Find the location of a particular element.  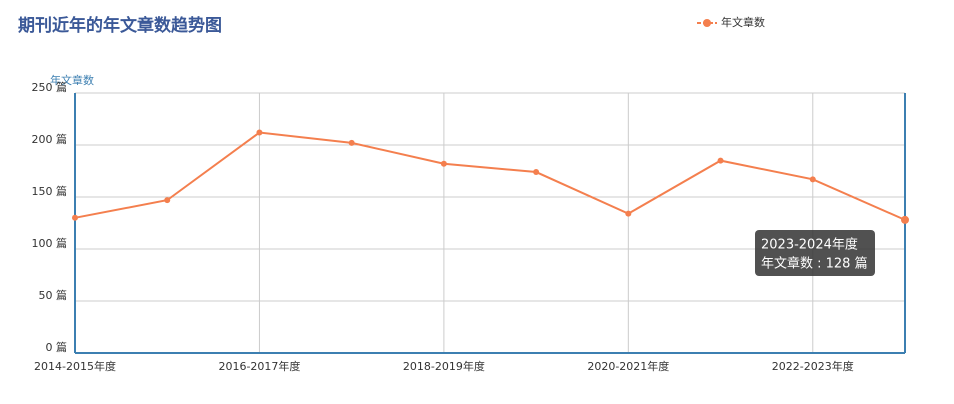

y-tick-label: 200 篇 is located at coordinates (50, 139).